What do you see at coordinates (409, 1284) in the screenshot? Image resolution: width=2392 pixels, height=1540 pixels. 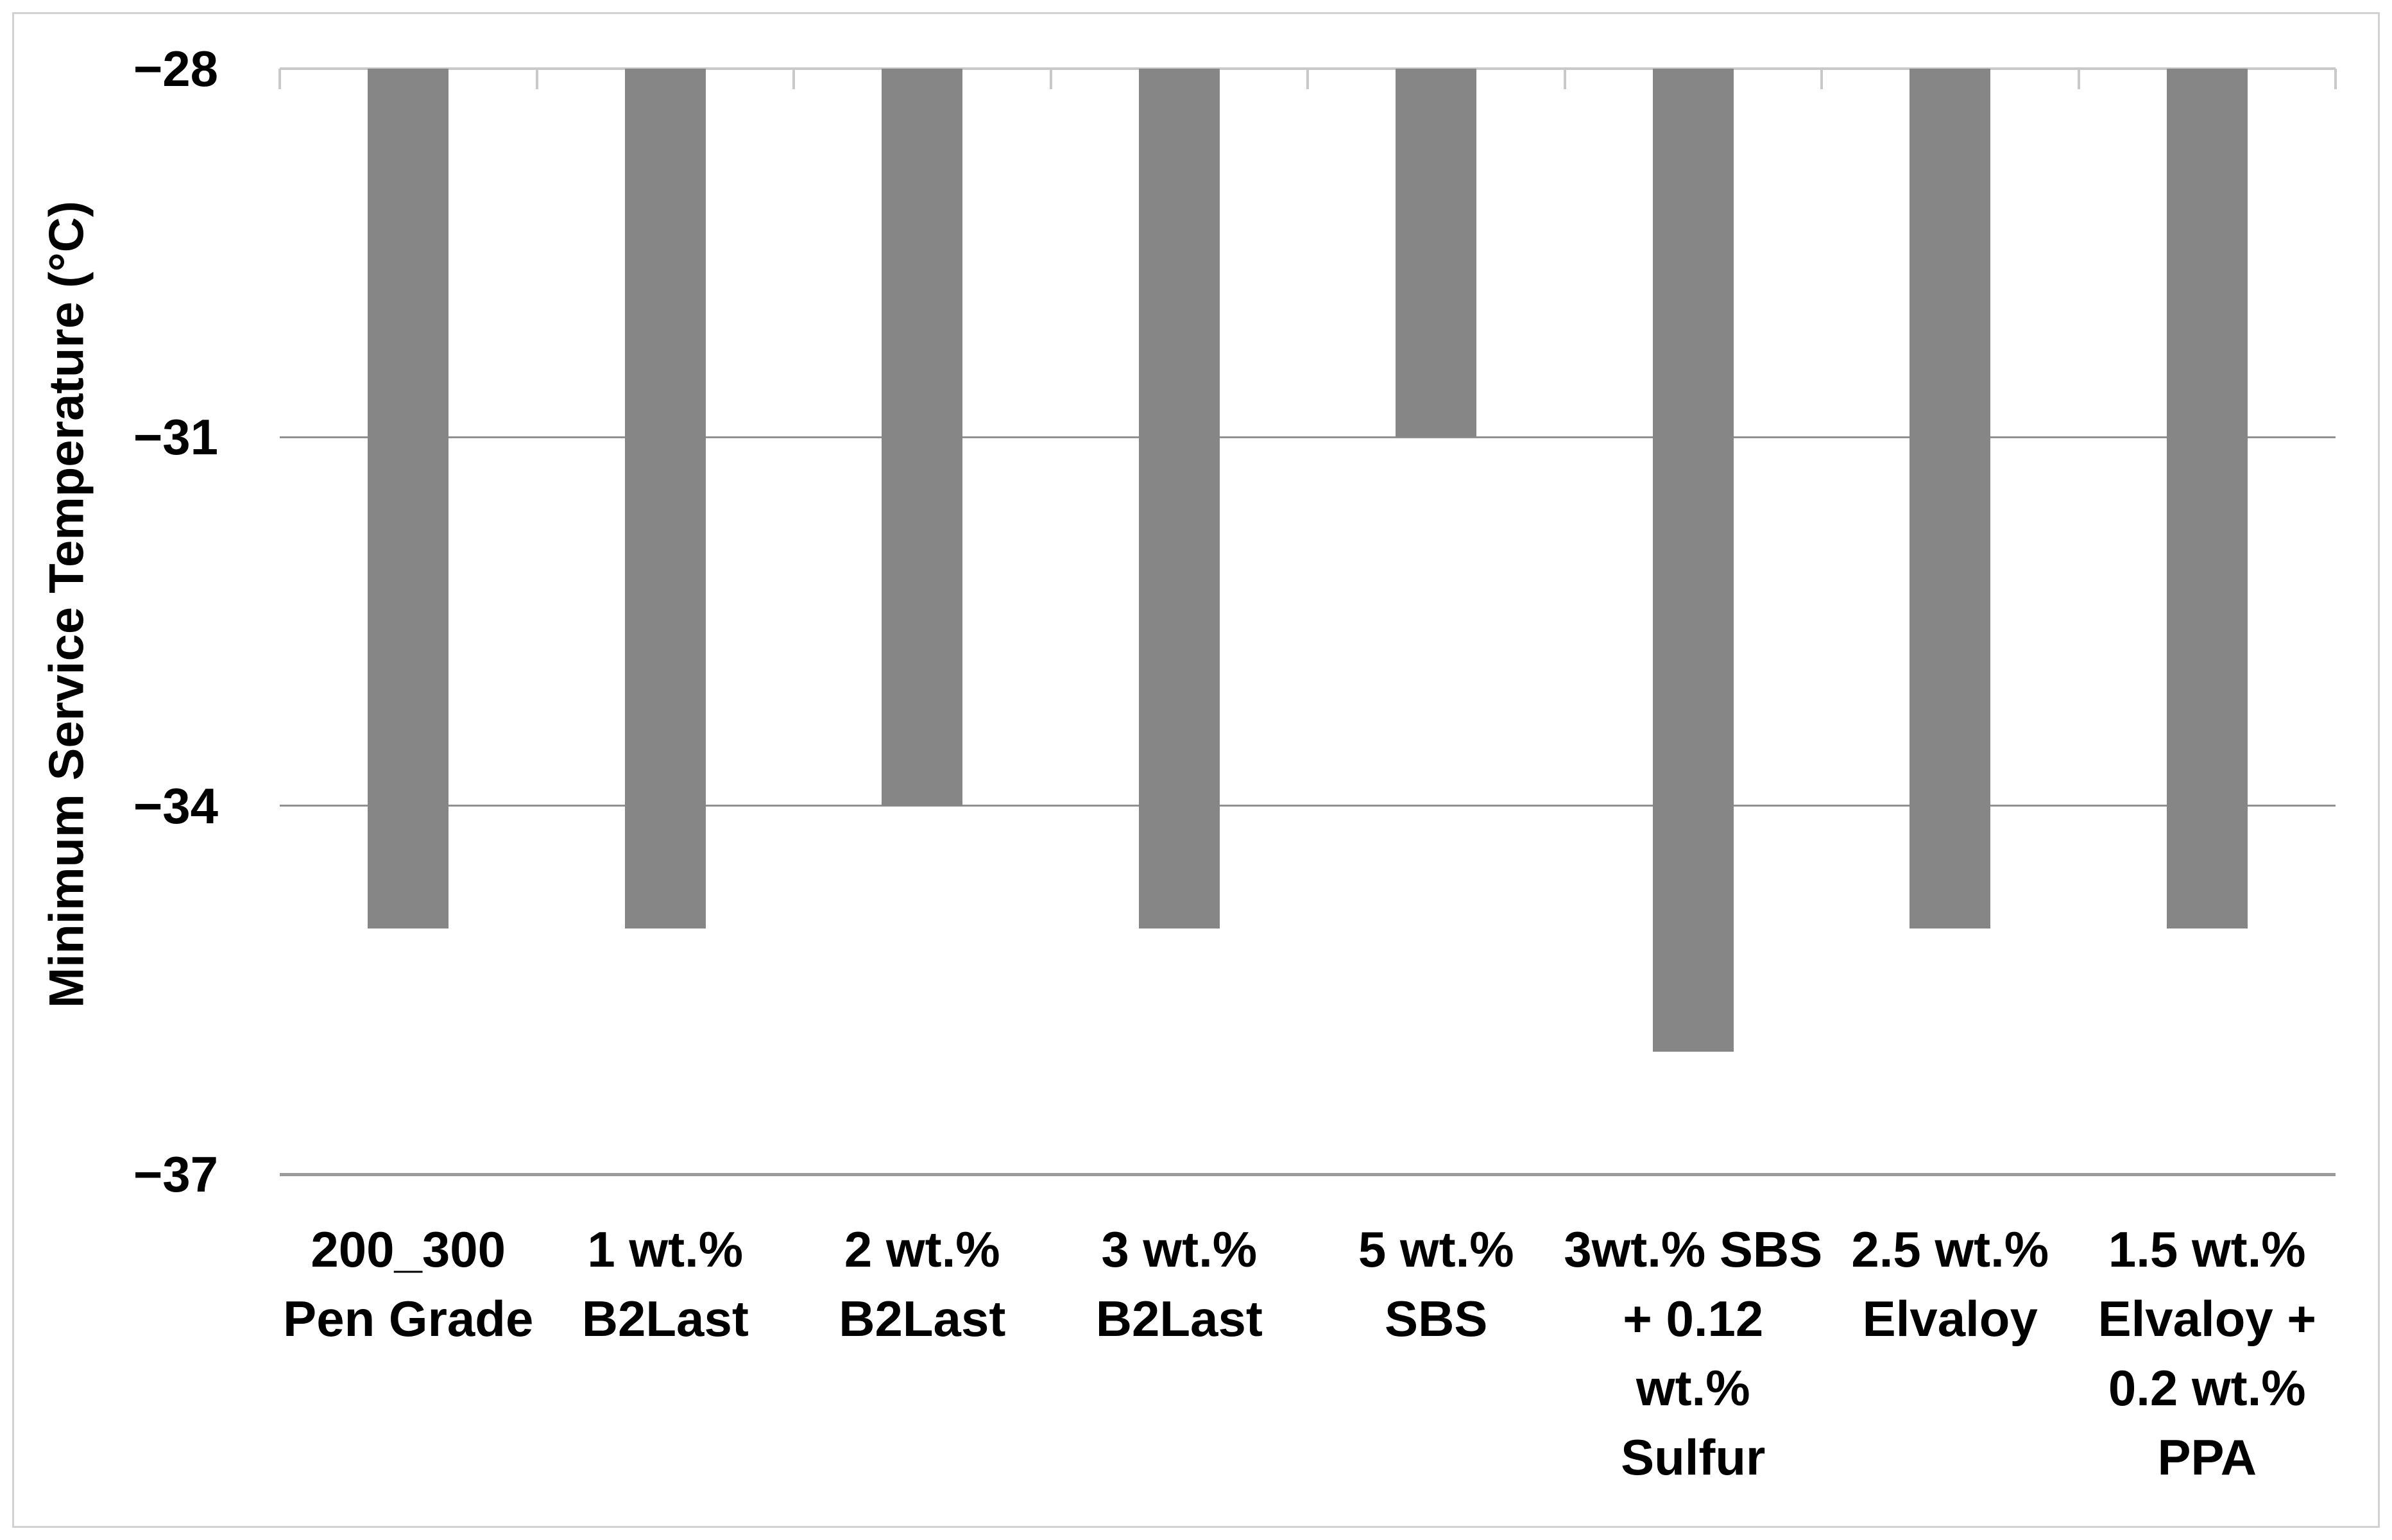 I see `category-label-1: 200_300 Pen Grade` at bounding box center [409, 1284].